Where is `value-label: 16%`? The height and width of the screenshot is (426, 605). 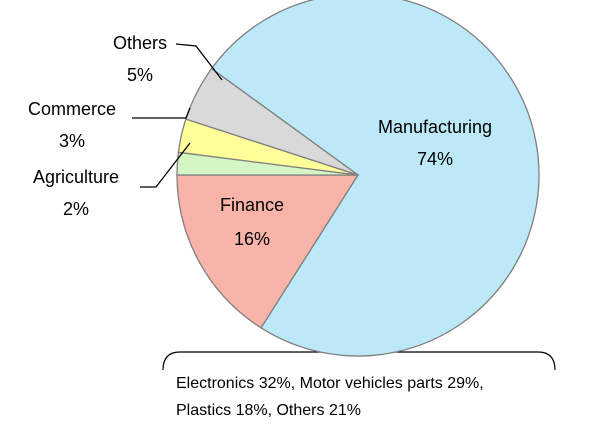 value-label: 16% is located at coordinates (252, 239).